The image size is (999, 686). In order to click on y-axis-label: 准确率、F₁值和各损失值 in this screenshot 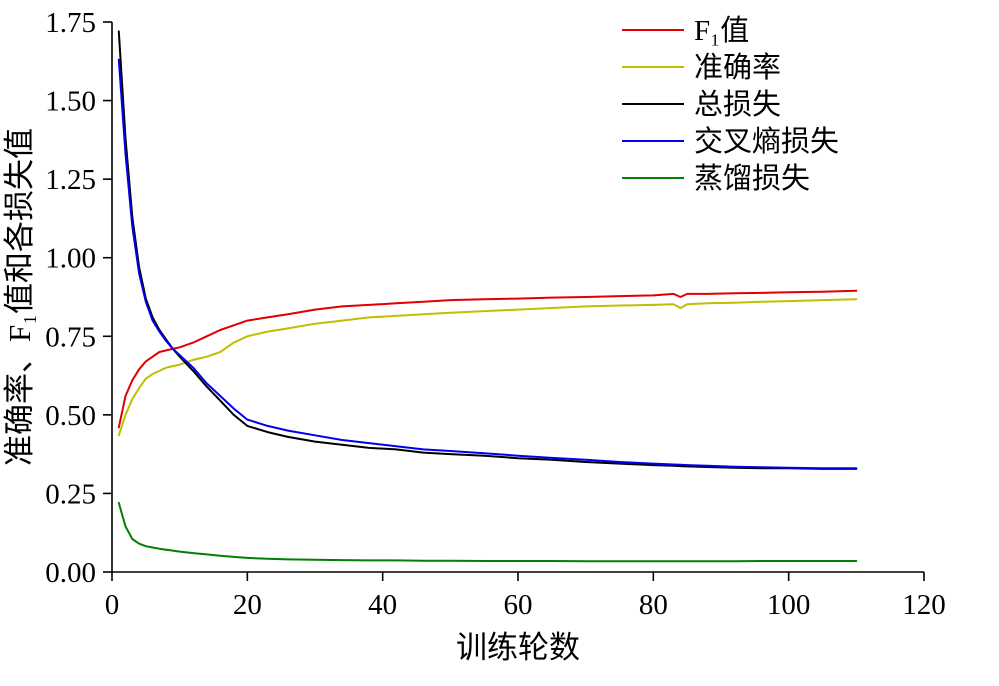, I will do `click(19, 297)`.